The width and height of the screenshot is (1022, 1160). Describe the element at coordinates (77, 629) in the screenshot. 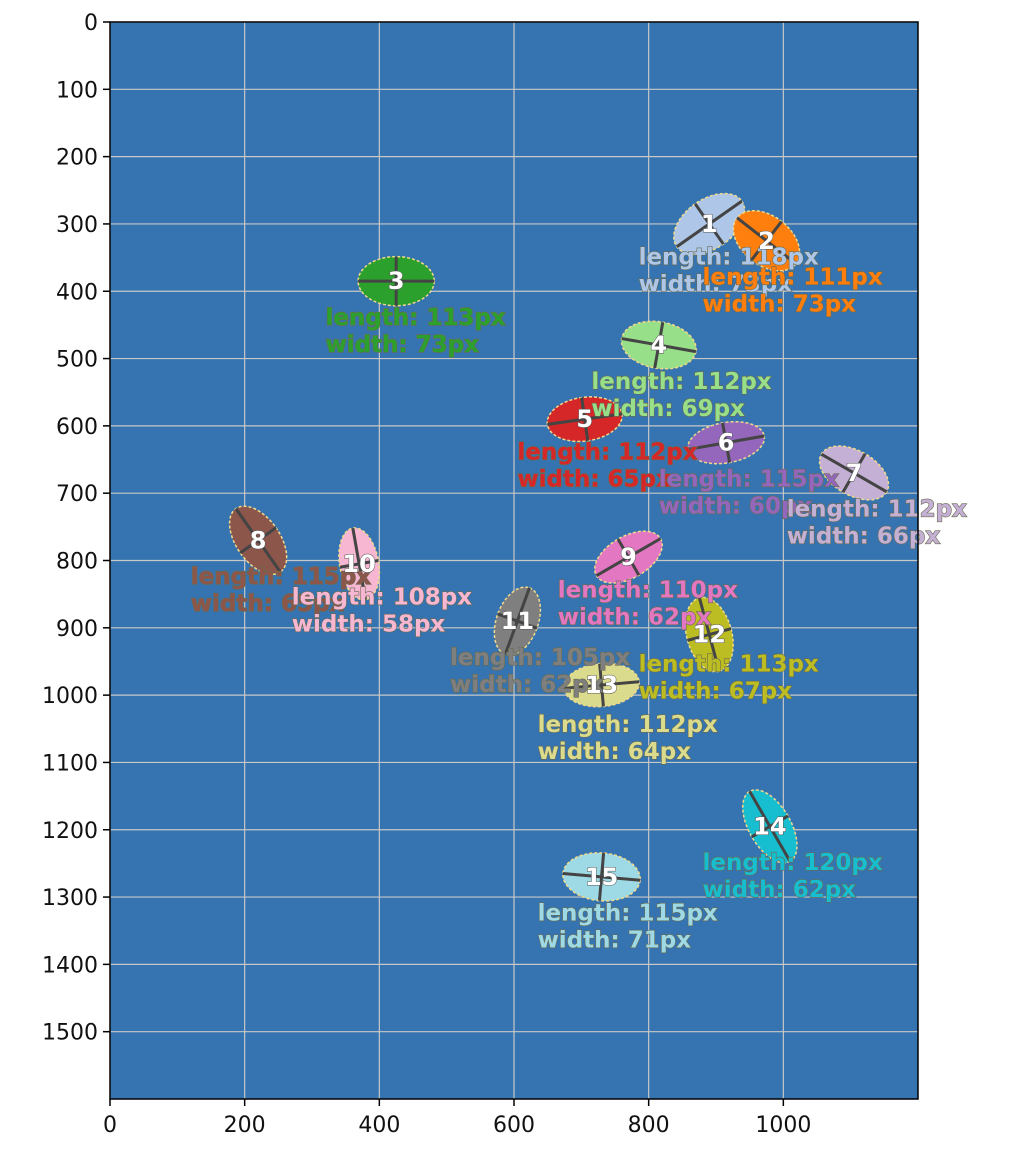

I see `y-tick-label: 900` at that location.